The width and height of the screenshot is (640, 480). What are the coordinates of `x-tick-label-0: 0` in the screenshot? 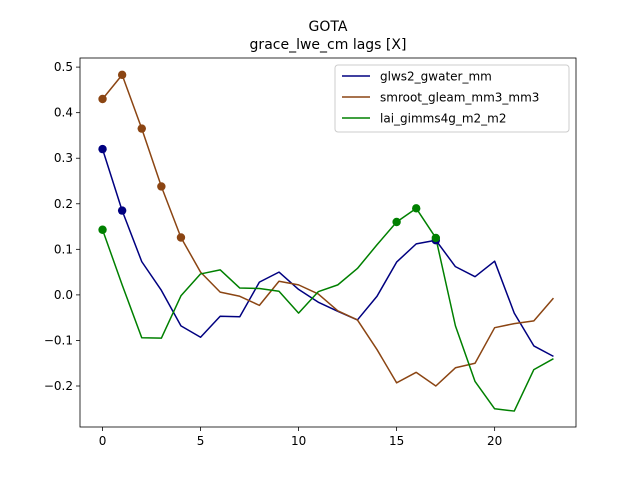 It's located at (103, 441).